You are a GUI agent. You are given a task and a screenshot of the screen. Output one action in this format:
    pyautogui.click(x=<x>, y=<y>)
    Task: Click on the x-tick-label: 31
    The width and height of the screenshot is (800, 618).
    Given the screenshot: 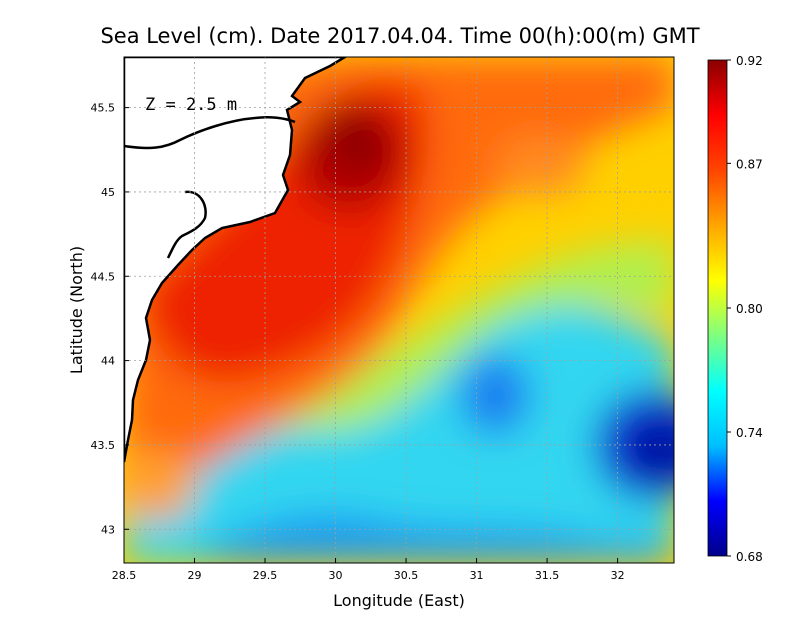 What is the action you would take?
    pyautogui.click(x=477, y=575)
    